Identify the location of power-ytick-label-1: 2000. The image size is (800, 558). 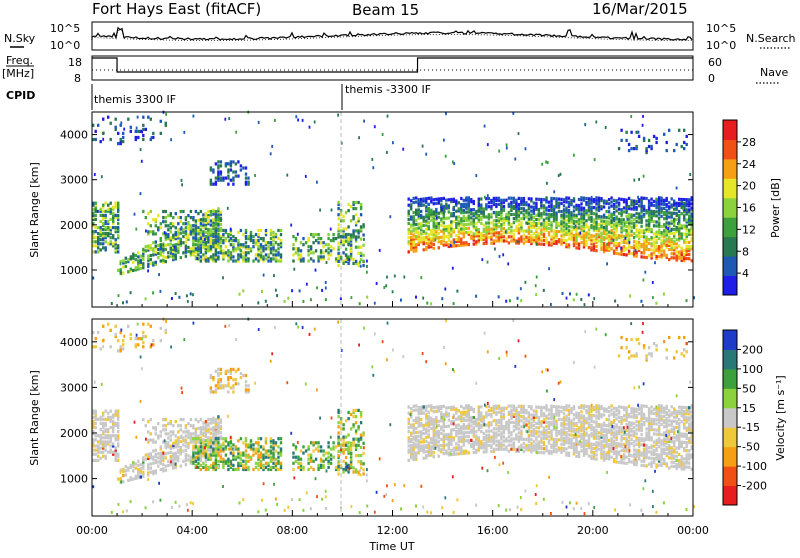
(74, 225).